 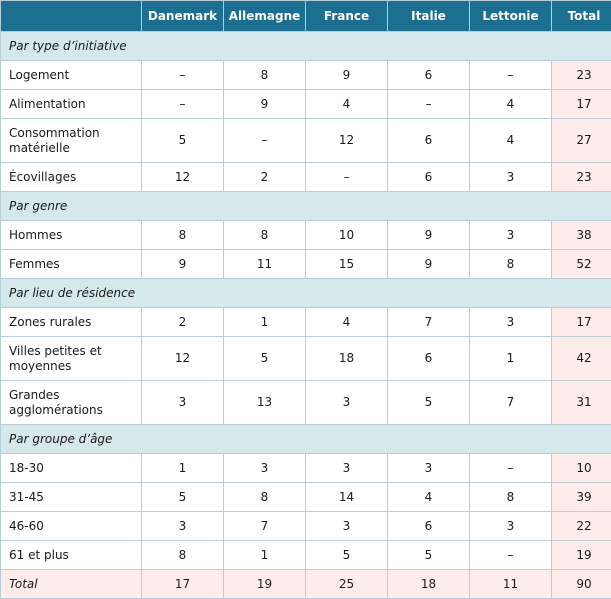 I want to click on grand-total-cell: 11, so click(x=511, y=584).